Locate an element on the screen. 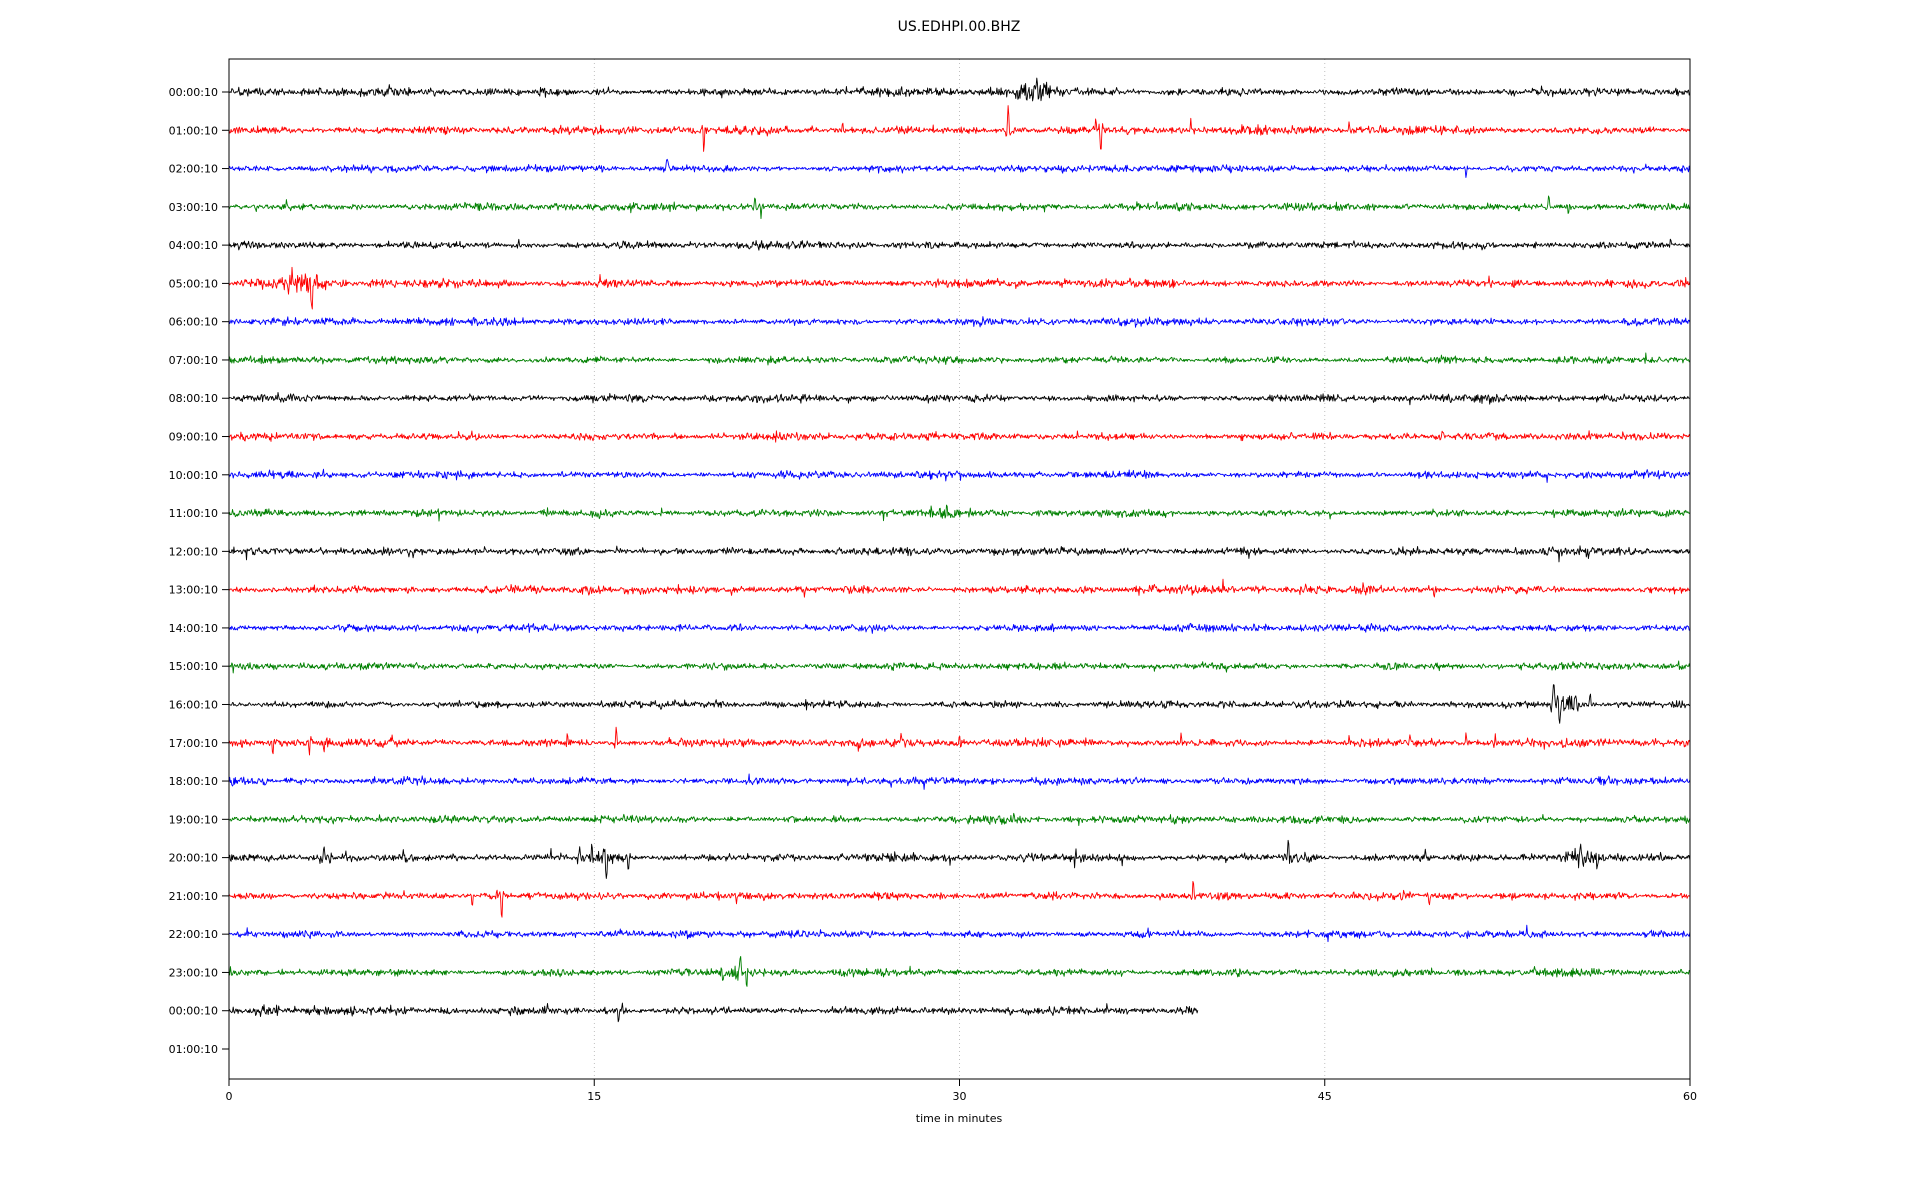  row-time-label: 07:00:10 is located at coordinates (193, 360).